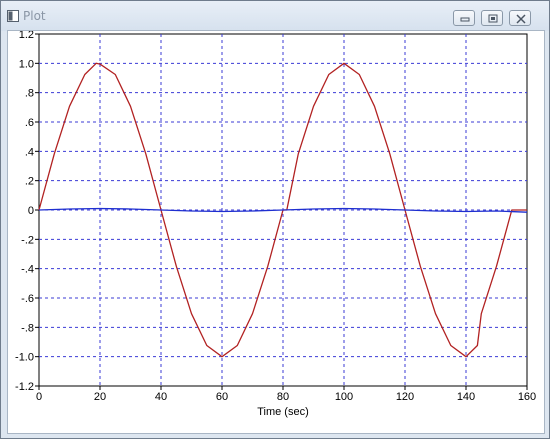 The image size is (550, 439). What do you see at coordinates (466, 397) in the screenshot?
I see `x-tick-label: 140` at bounding box center [466, 397].